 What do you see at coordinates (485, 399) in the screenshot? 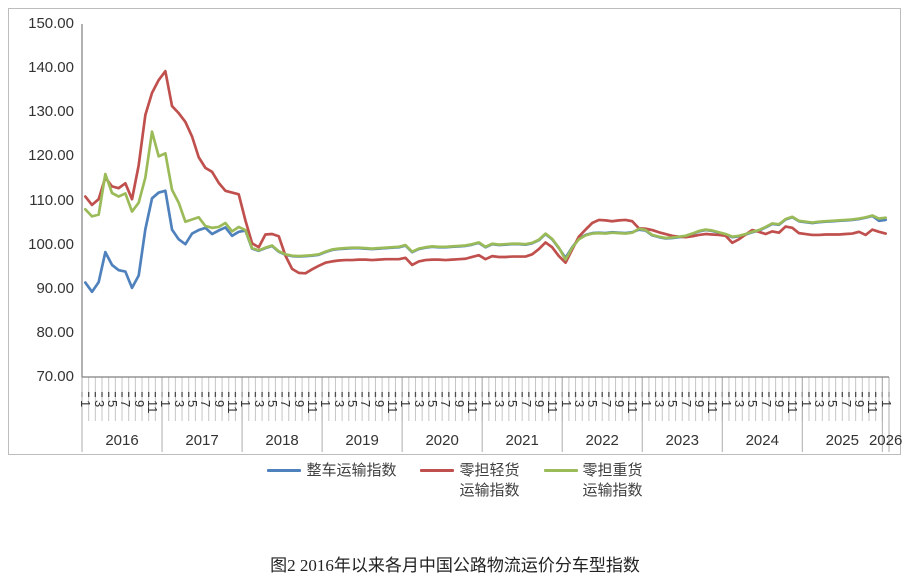
I see `month-tick-marks` at bounding box center [485, 399].